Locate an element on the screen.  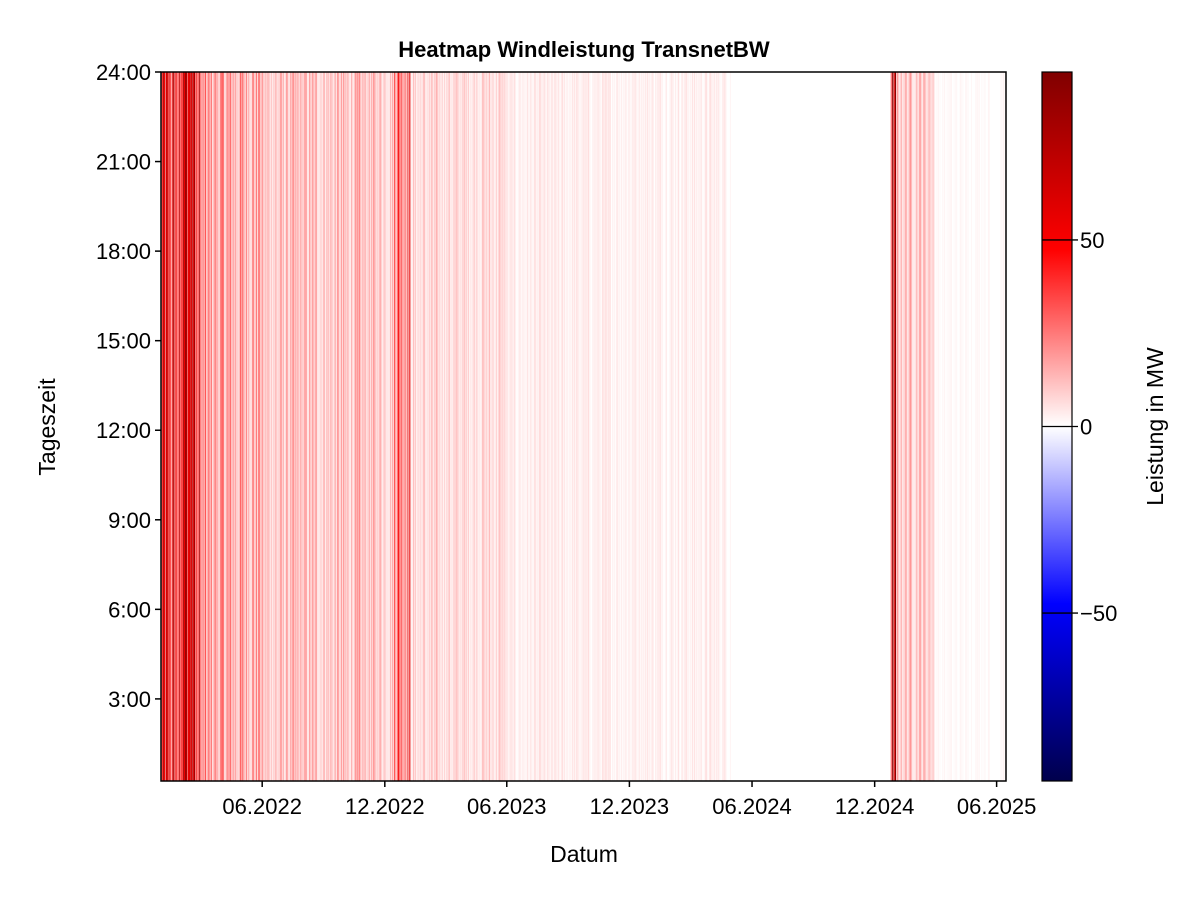
x-tick-label: 12.2024 is located at coordinates (875, 806).